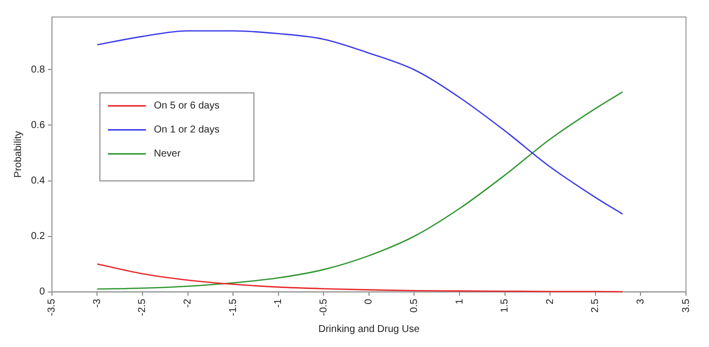 The width and height of the screenshot is (709, 347). What do you see at coordinates (596, 305) in the screenshot?
I see `x-tick-label: 2.5` at bounding box center [596, 305].